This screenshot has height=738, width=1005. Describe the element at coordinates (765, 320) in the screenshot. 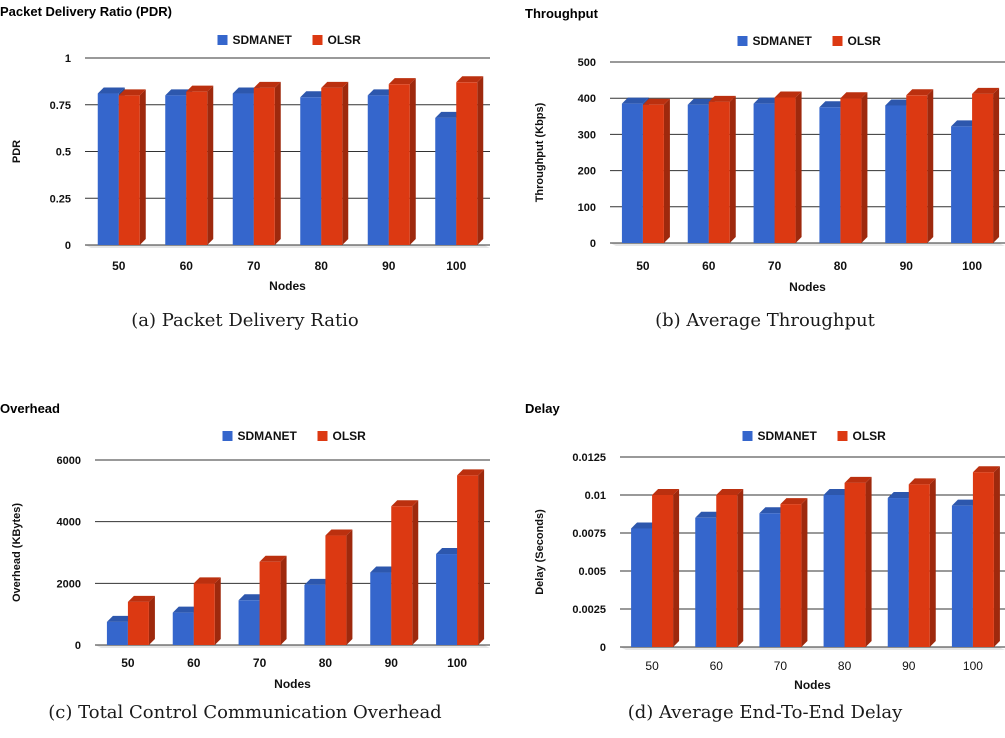

I see `caption-throughput: (b) Average Throughput` at that location.